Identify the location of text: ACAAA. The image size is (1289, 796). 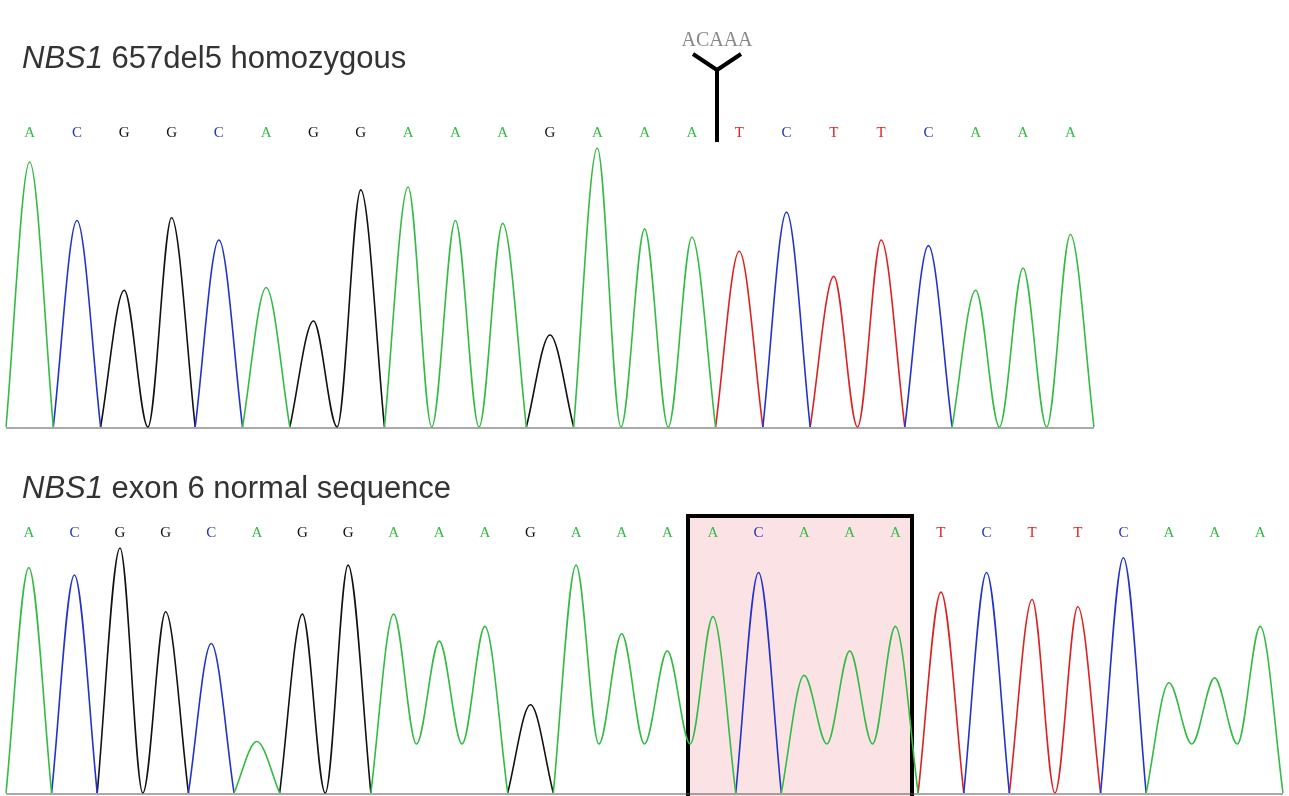
(717, 39).